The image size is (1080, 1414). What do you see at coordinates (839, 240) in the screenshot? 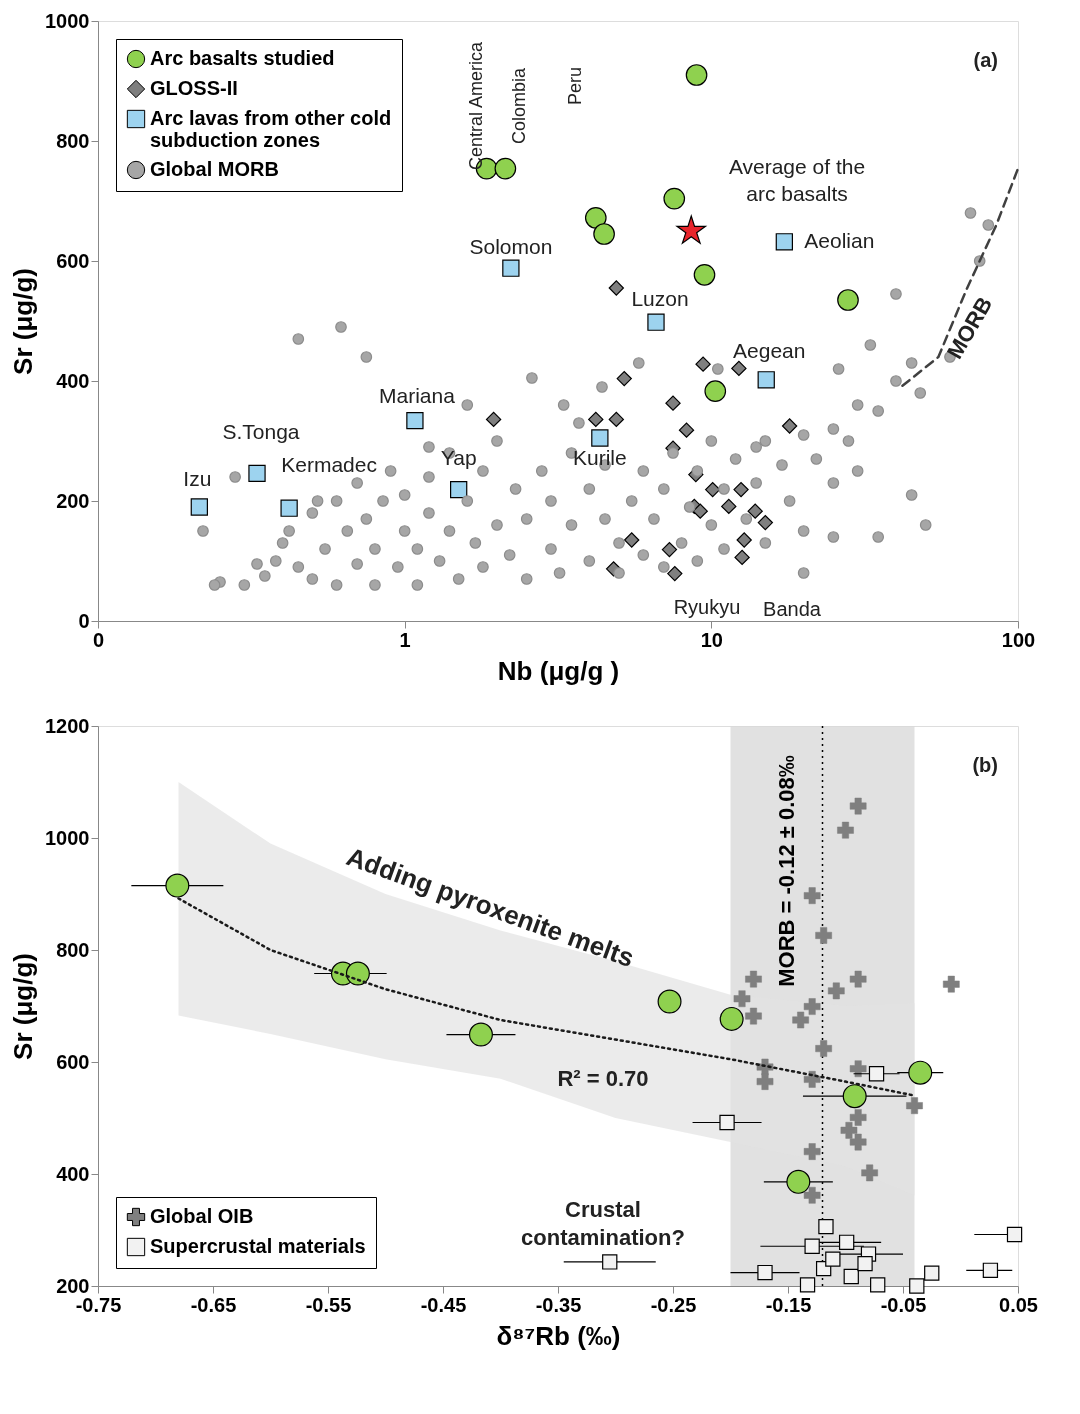
I see `annotation: Aeolian` at bounding box center [839, 240].